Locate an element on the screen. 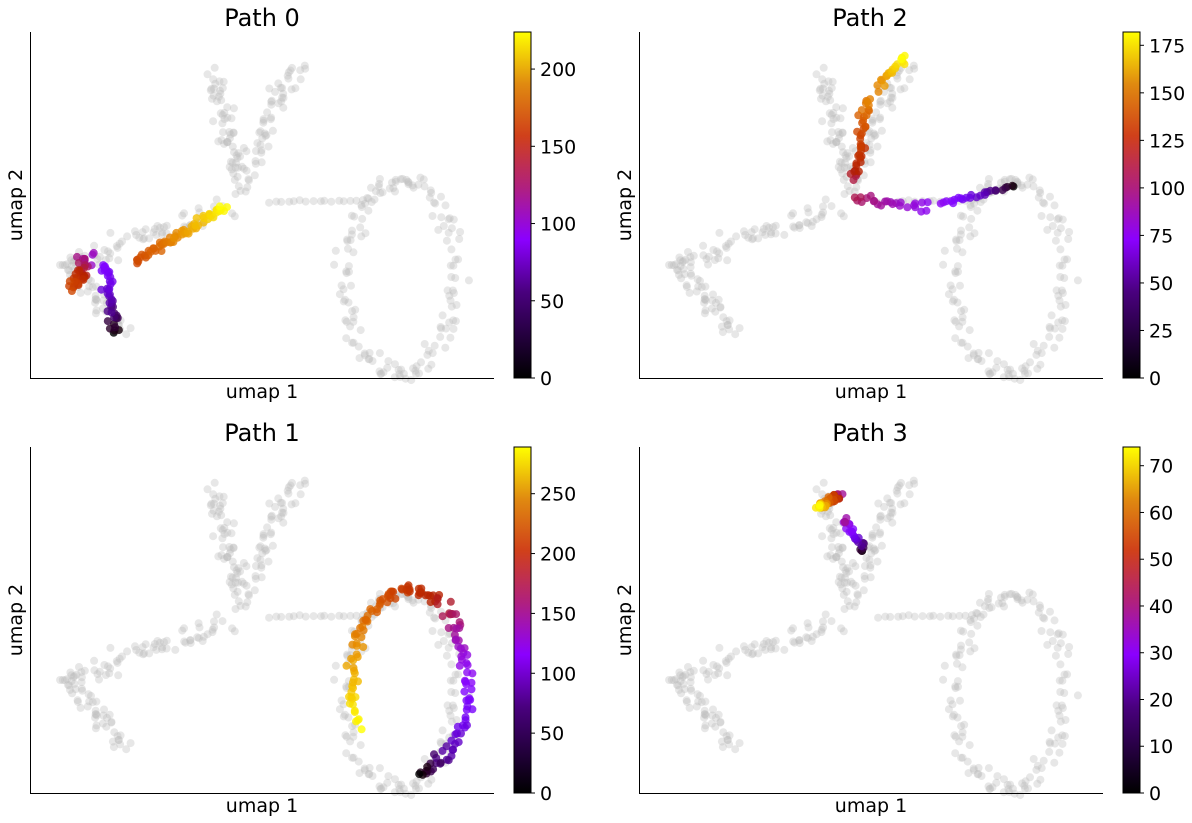  colorbar-tick-label: 150 is located at coordinates (558, 147).